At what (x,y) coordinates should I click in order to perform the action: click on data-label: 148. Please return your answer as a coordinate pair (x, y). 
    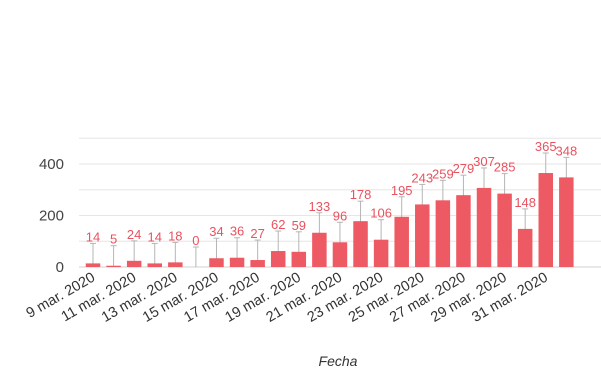
    Looking at the image, I should click on (525, 202).